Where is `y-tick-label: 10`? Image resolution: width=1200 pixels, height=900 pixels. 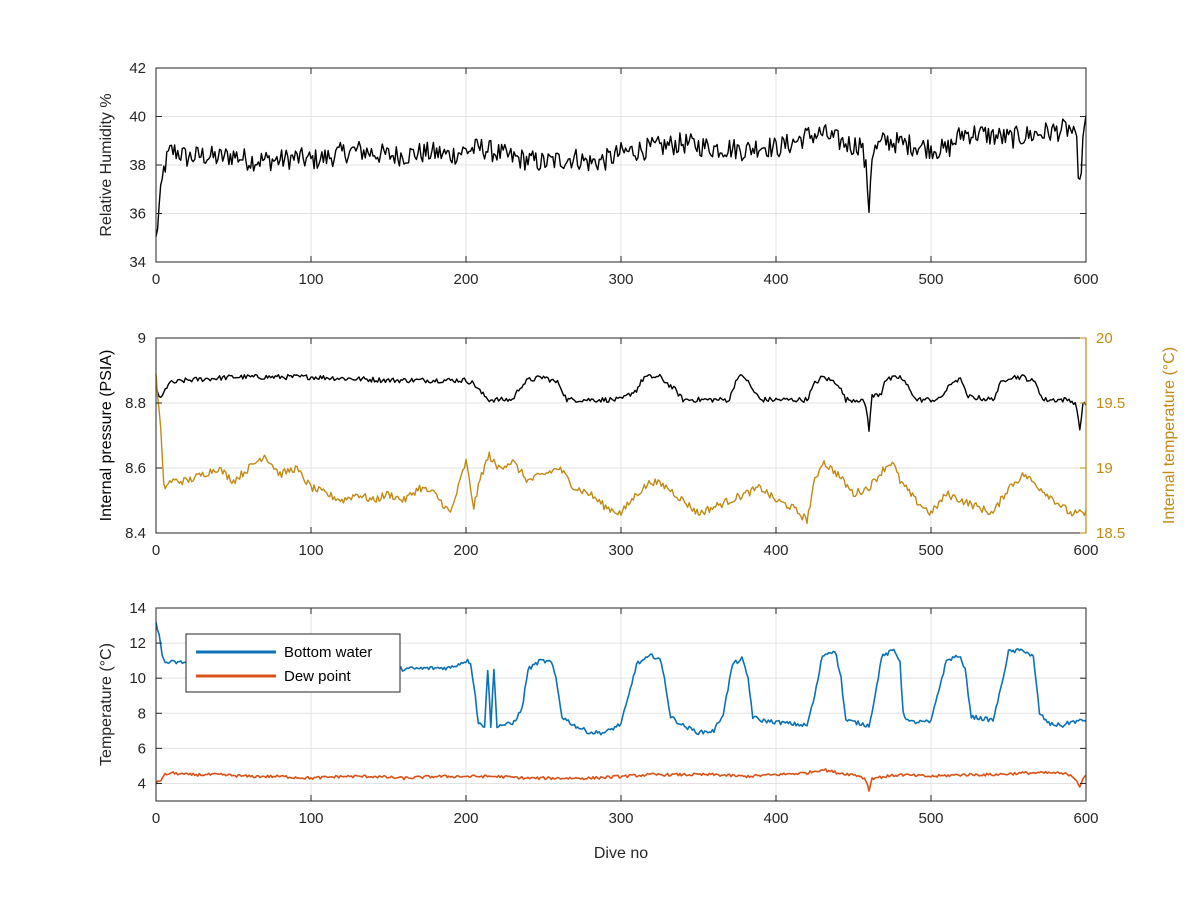 y-tick-label: 10 is located at coordinates (137, 678).